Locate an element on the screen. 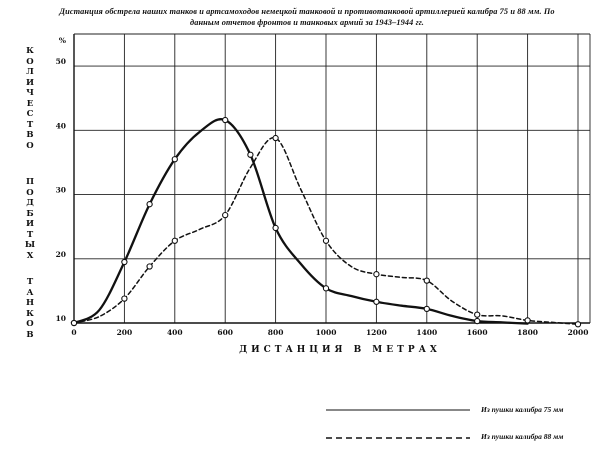  x-axis-label: ДИСТАНЦИЯ В МЕТРАХ is located at coordinates (340, 350).